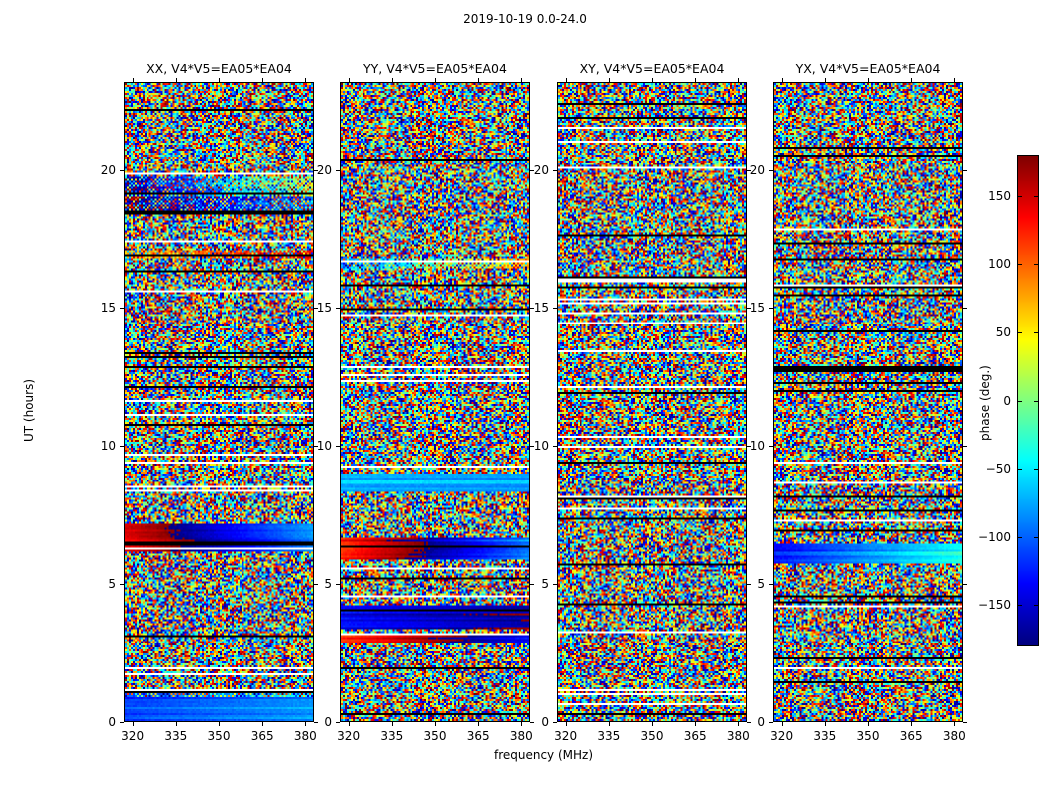 The image size is (1050, 800). Describe the element at coordinates (868, 68) in the screenshot. I see `panel-title-yx: YX, V4*V5=EA05*EA04` at that location.